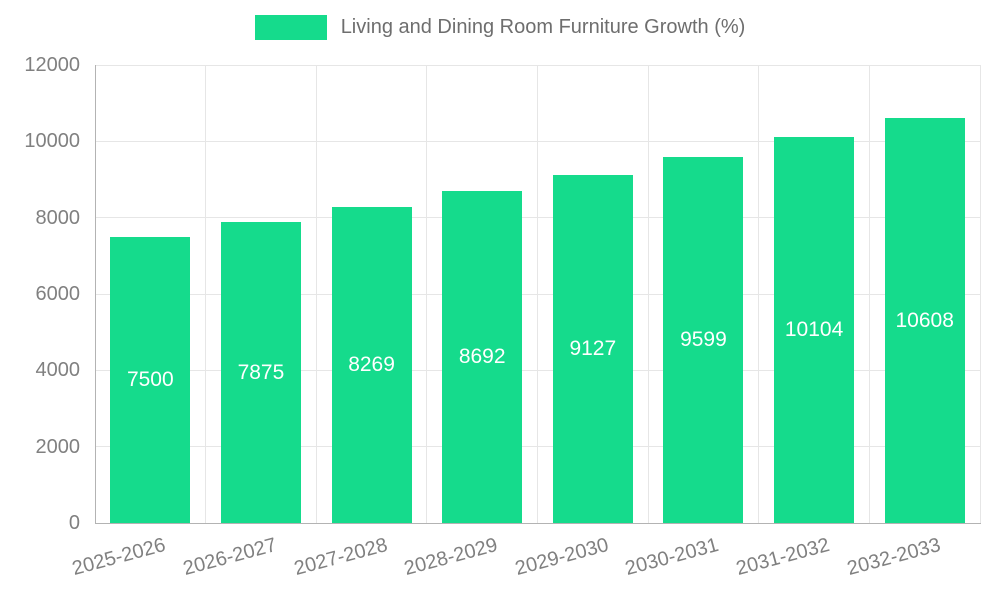 This screenshot has width=1000, height=600. I want to click on y-axis-line, so click(95, 294).